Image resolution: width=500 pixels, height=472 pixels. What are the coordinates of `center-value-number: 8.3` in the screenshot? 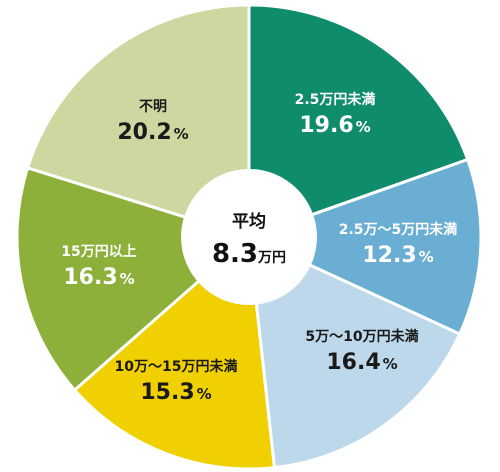 It's located at (235, 254).